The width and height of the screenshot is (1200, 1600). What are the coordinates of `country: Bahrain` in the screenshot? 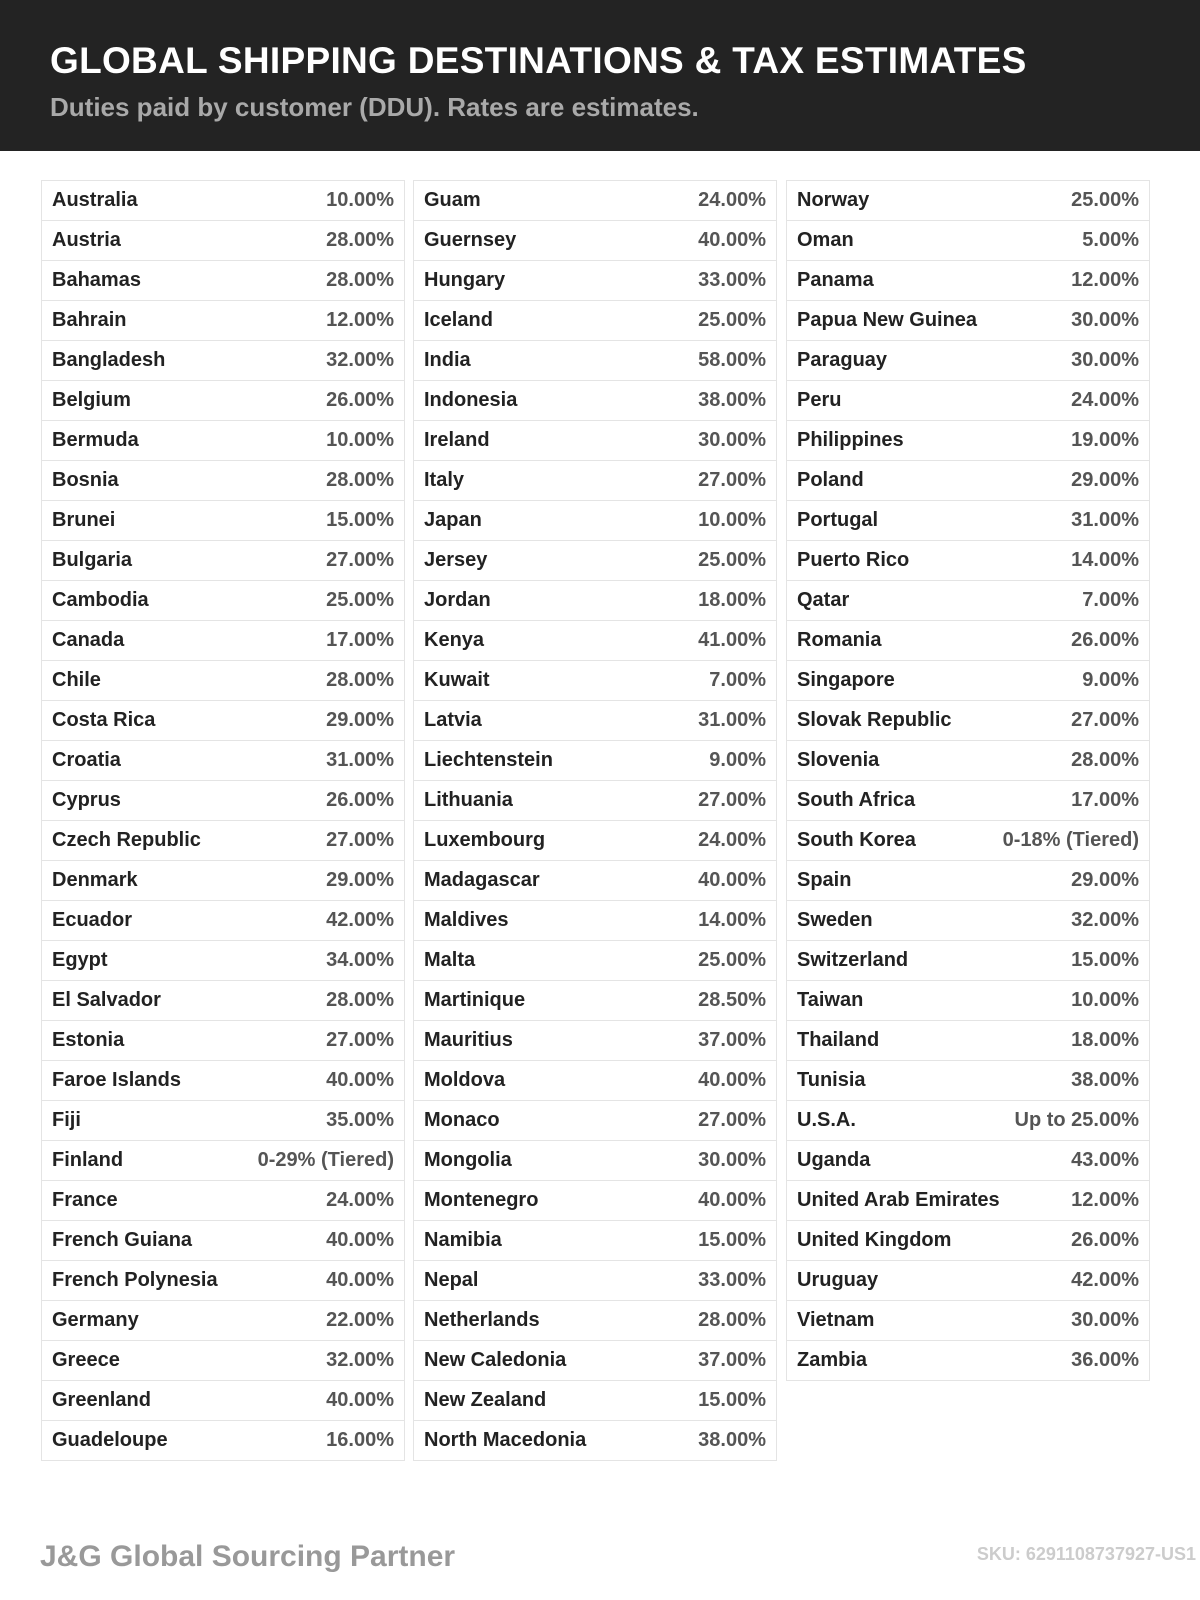 It's located at (89, 320).